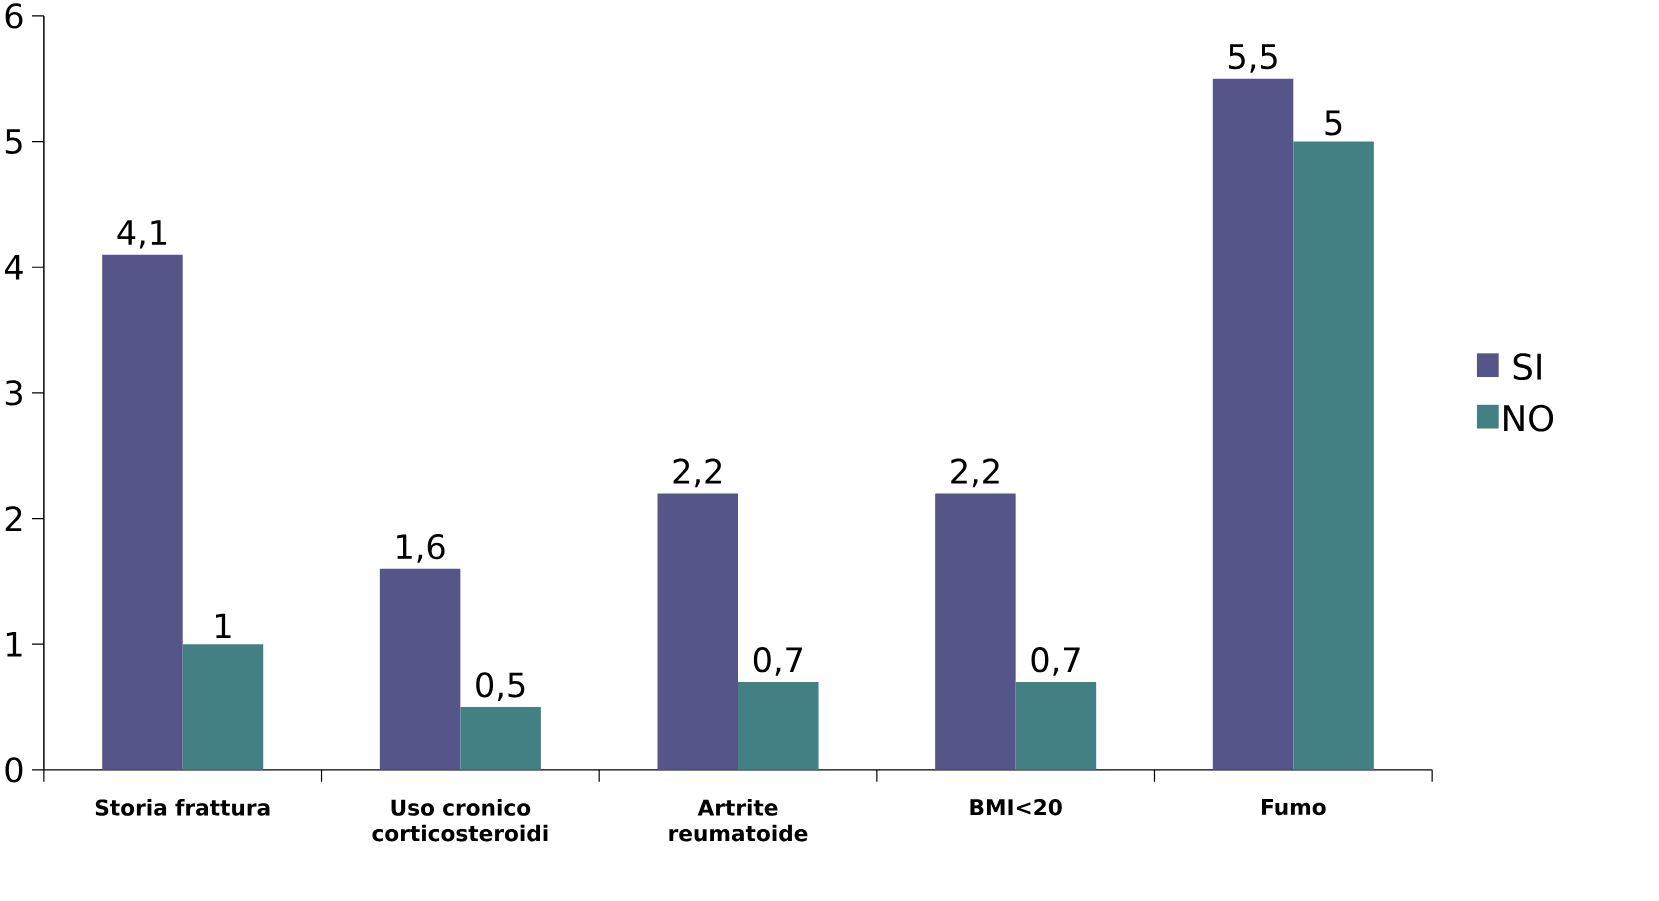  I want to click on legend-label: NO, so click(1529, 418).